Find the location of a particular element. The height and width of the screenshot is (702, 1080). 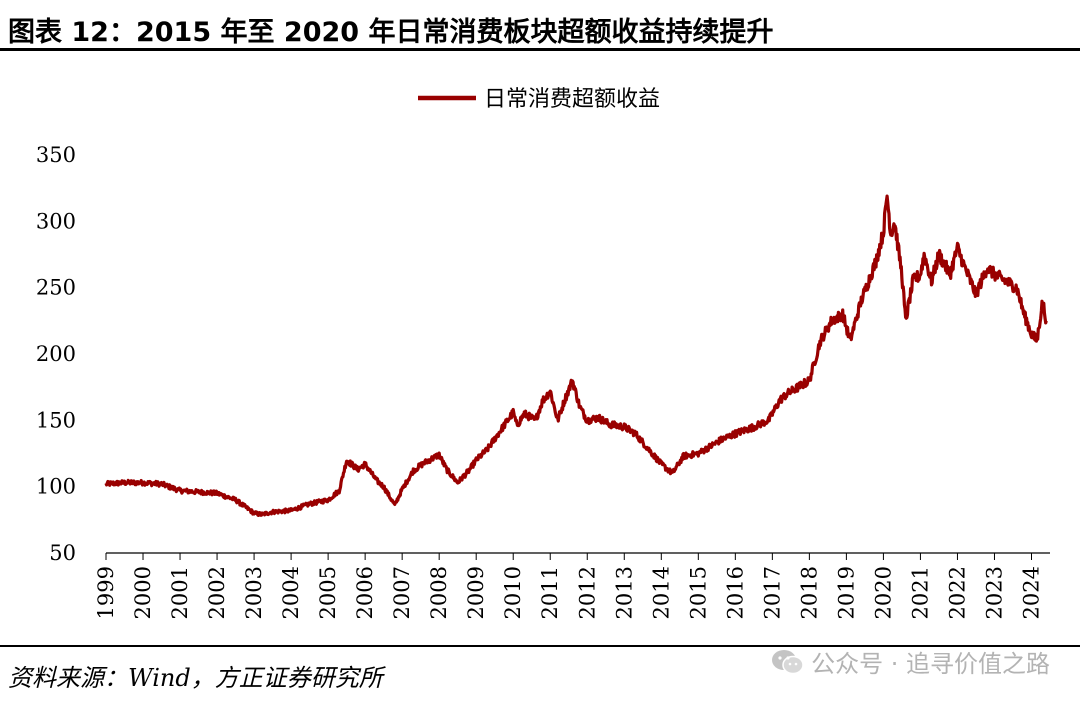

x-tick-label: 2021 is located at coordinates (920, 592).